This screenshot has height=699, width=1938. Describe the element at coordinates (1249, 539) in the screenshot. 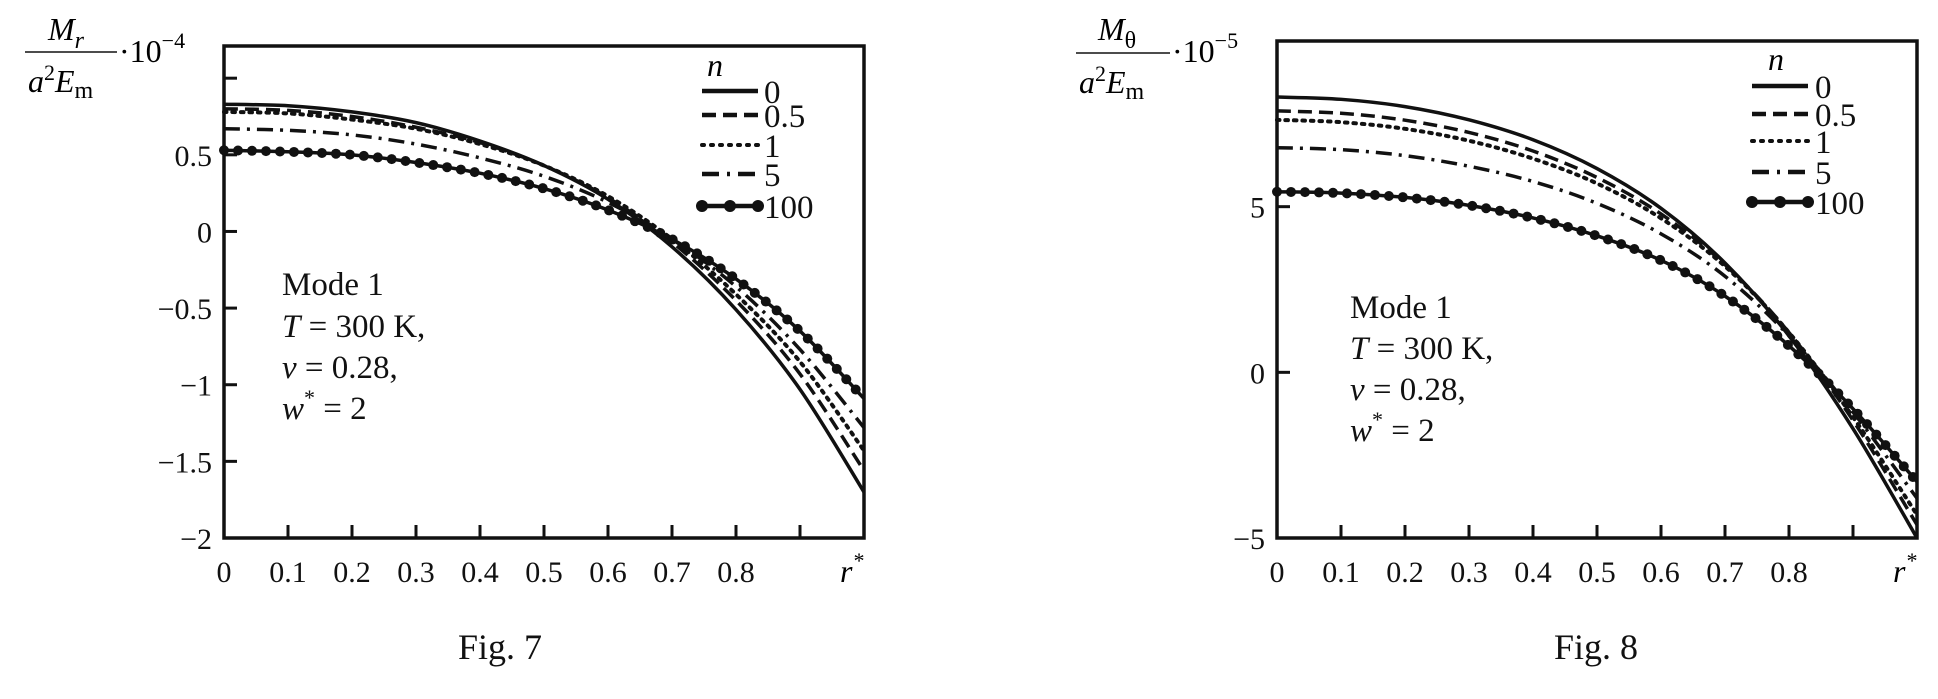

I see `y-tick-label: −5` at that location.